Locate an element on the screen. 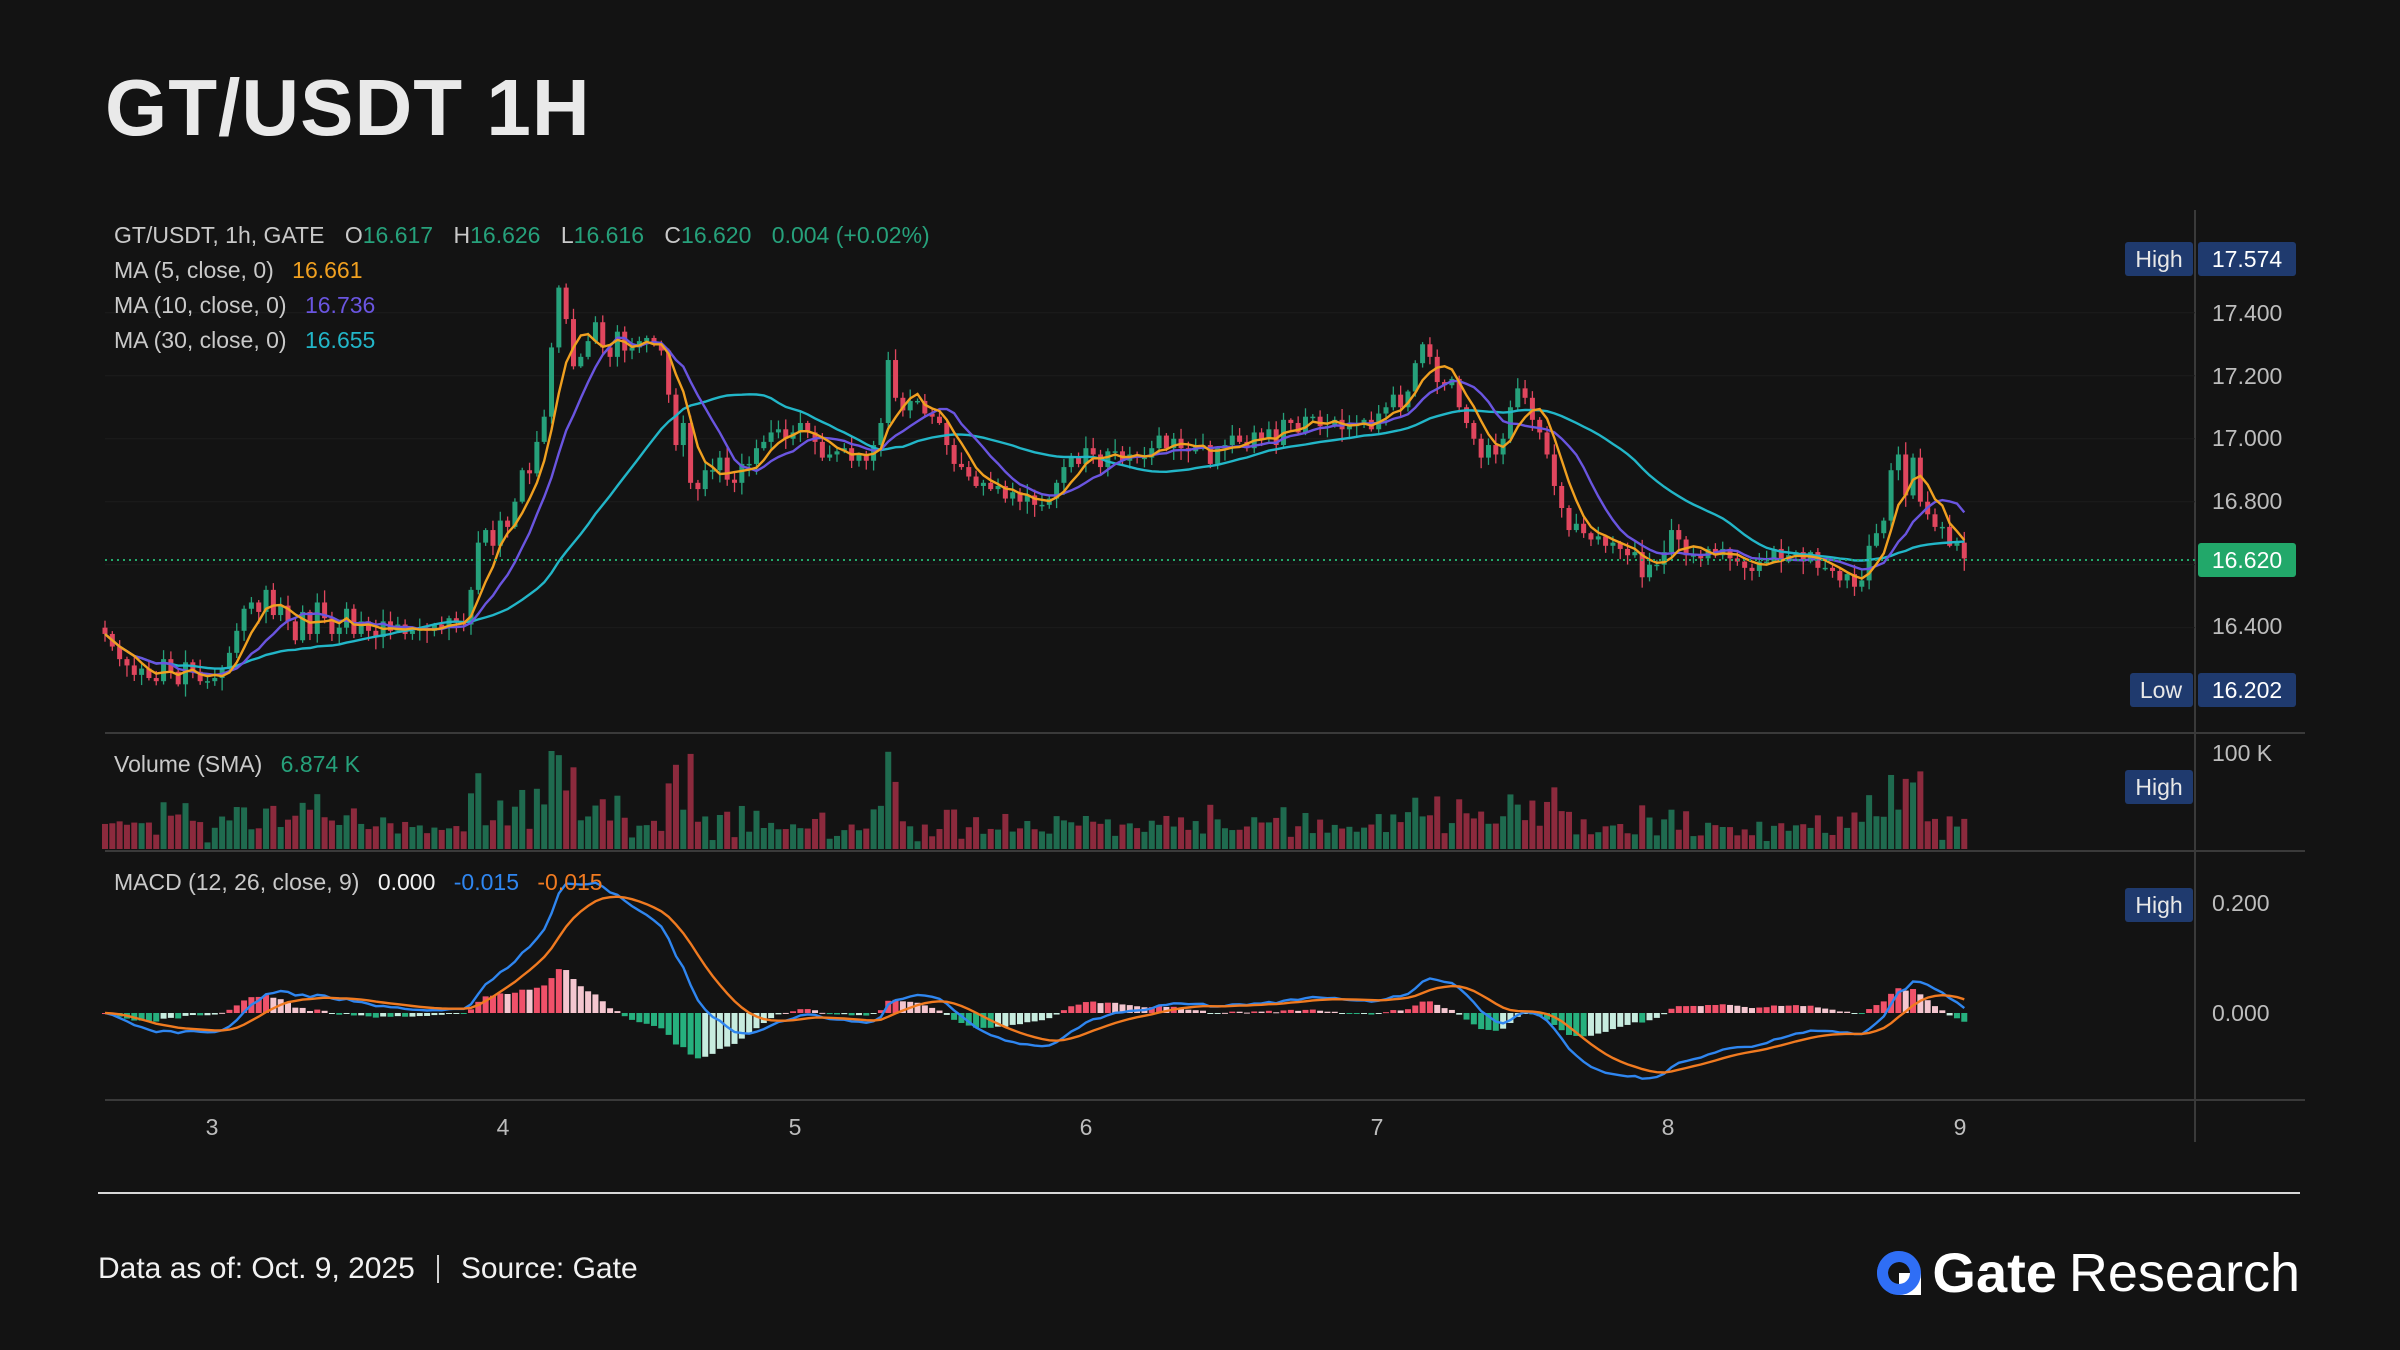 The image size is (2400, 1350). price-tick-16800: 16.800 is located at coordinates (2247, 501).